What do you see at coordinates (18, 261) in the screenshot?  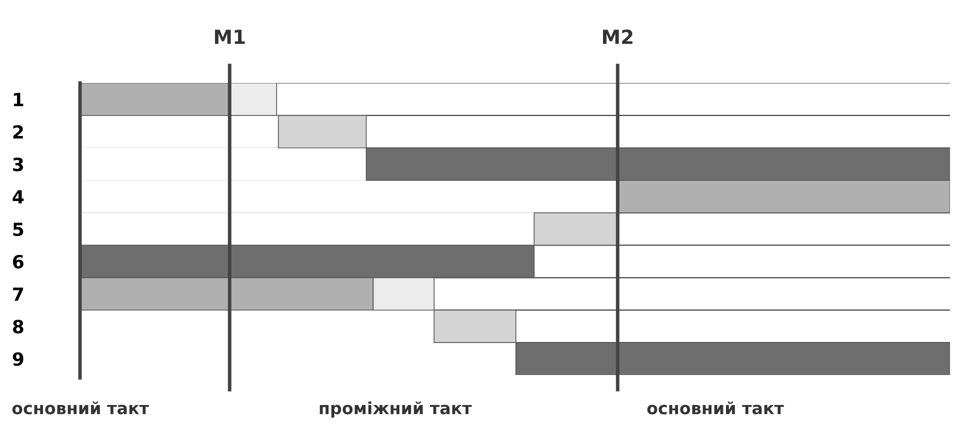 I see `y-tick-label: 6` at bounding box center [18, 261].